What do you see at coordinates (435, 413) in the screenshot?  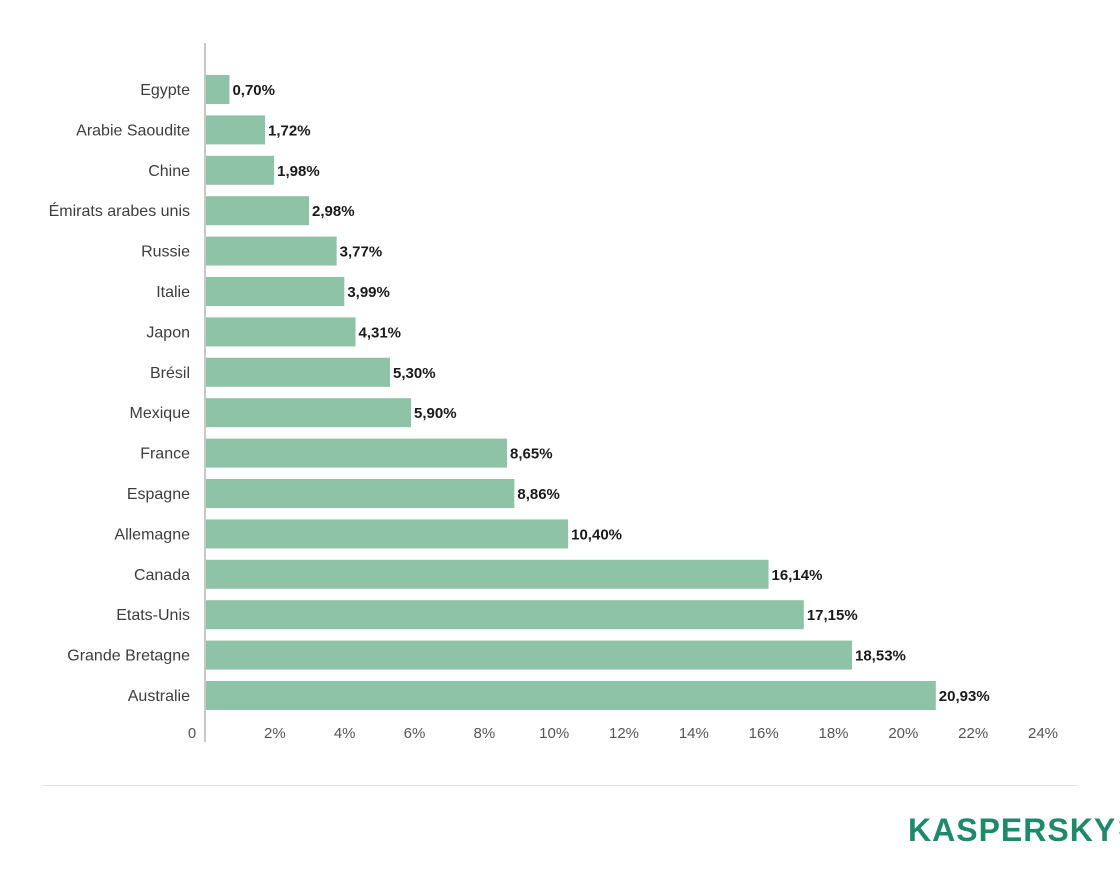 I see `value-label: 5,90%` at bounding box center [435, 413].